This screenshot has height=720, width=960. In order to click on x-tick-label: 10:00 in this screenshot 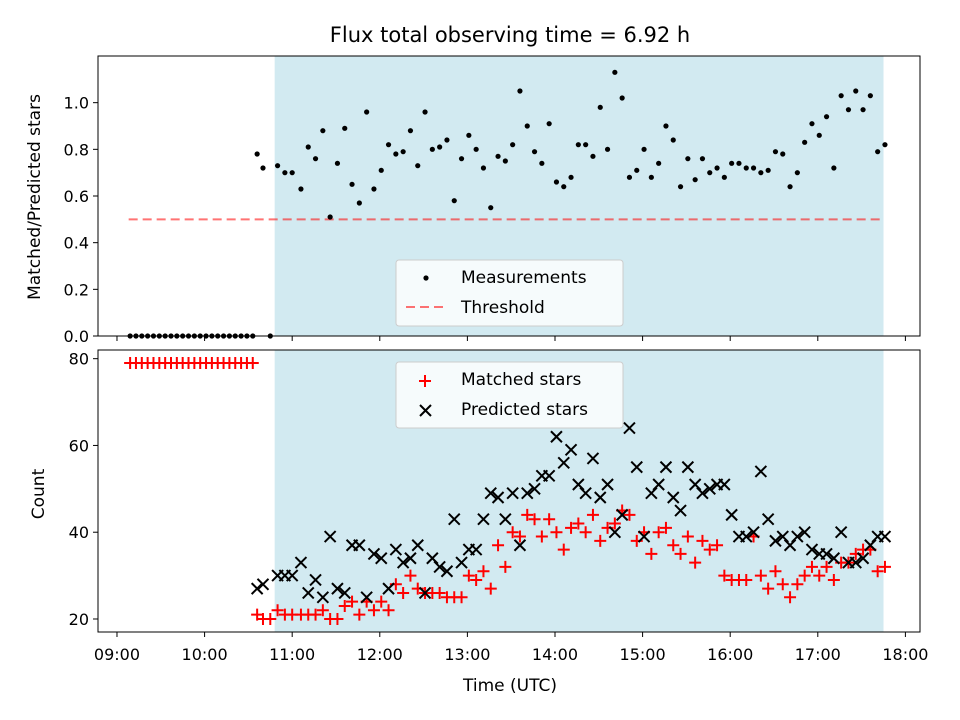, I will do `click(205, 654)`.